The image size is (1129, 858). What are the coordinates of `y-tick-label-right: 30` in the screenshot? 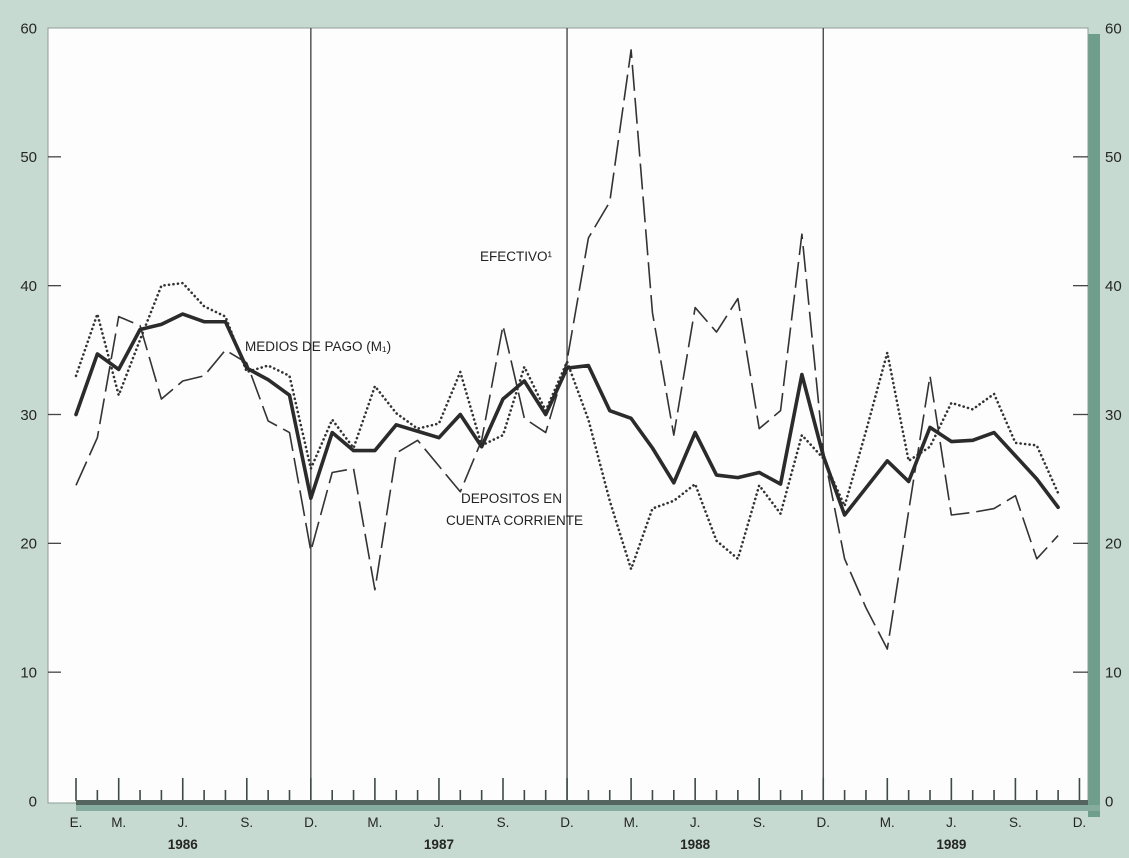 It's located at (1113, 415).